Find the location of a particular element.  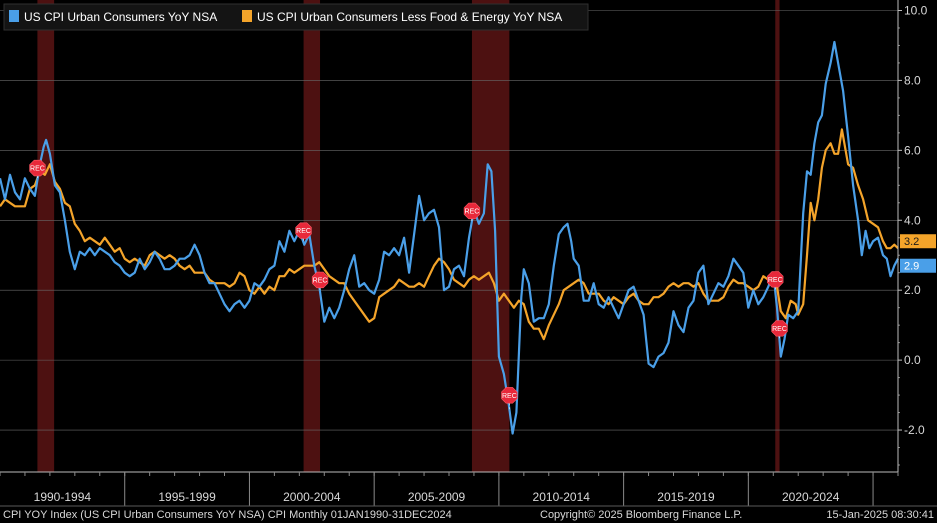

y-tick-label-5: 0.0 is located at coordinates (912, 360).